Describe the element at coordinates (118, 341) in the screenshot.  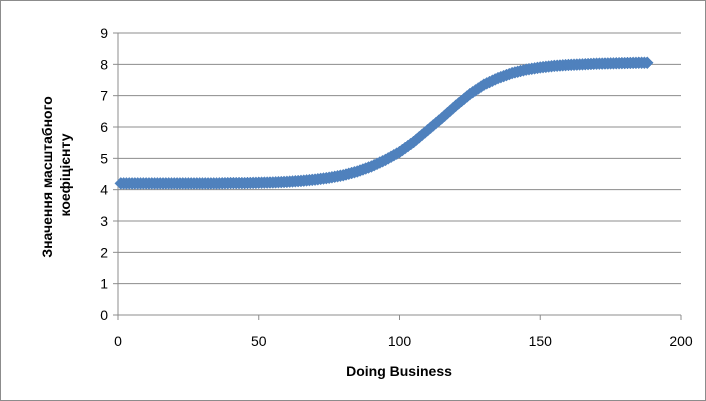
I see `x-tick-label-0: 0` at that location.